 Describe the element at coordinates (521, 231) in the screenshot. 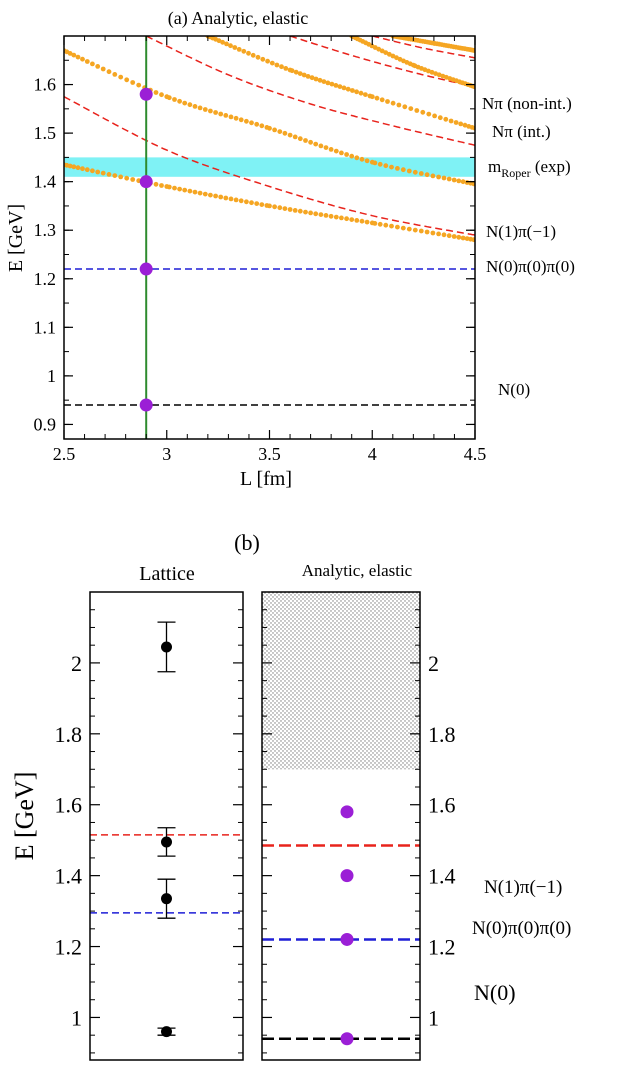

I see `label-n1pi-a: N(1)π(−1)` at that location.